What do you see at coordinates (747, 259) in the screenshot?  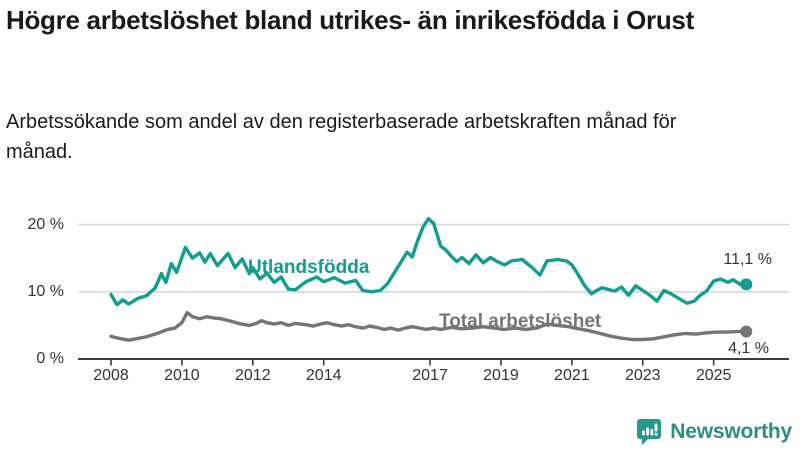 I see `end-value-label-utlandsfodda: 11,1 %` at bounding box center [747, 259].